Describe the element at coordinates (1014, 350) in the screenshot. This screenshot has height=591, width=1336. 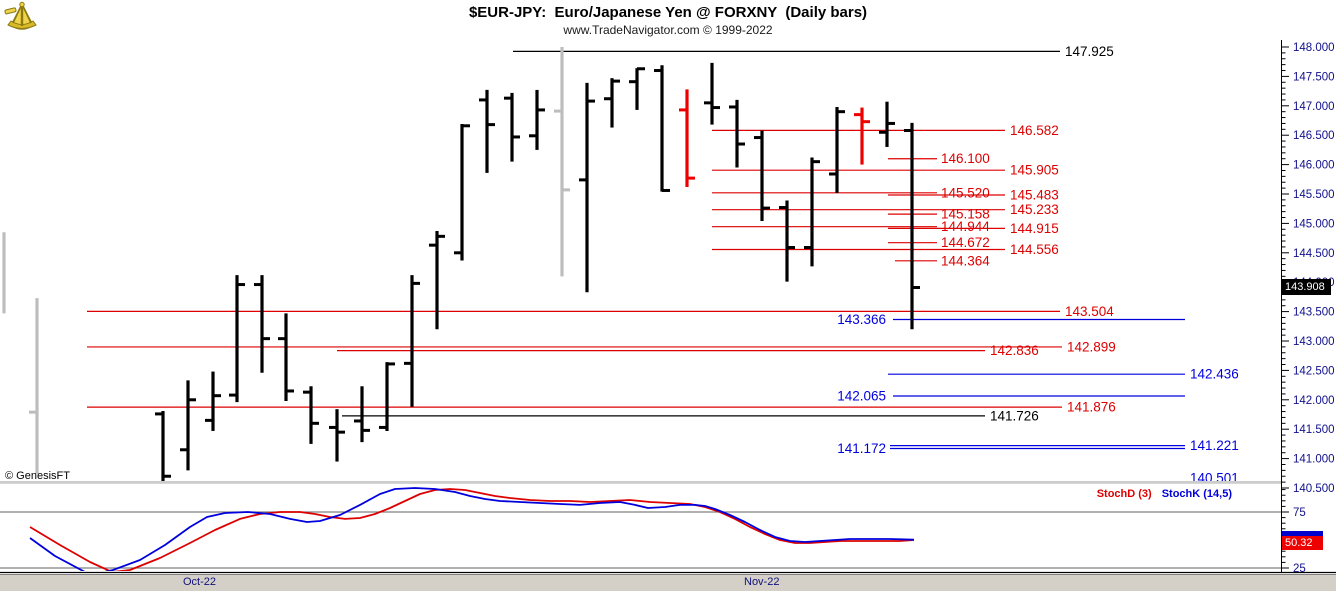
I see `level-label-142.836: 142.836` at that location.